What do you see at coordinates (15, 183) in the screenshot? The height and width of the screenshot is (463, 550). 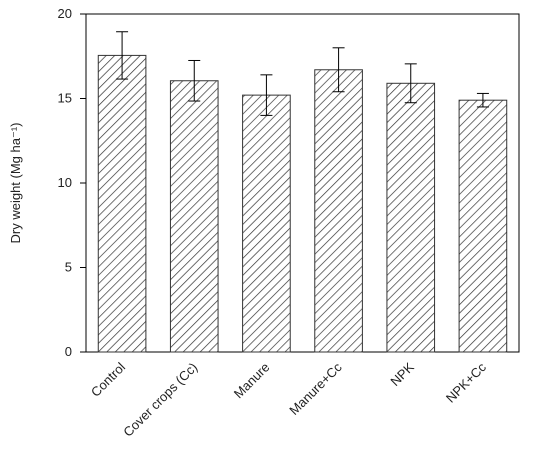 I see `y-axis-label: Dry weight (Mg ha⁻¹)` at bounding box center [15, 183].